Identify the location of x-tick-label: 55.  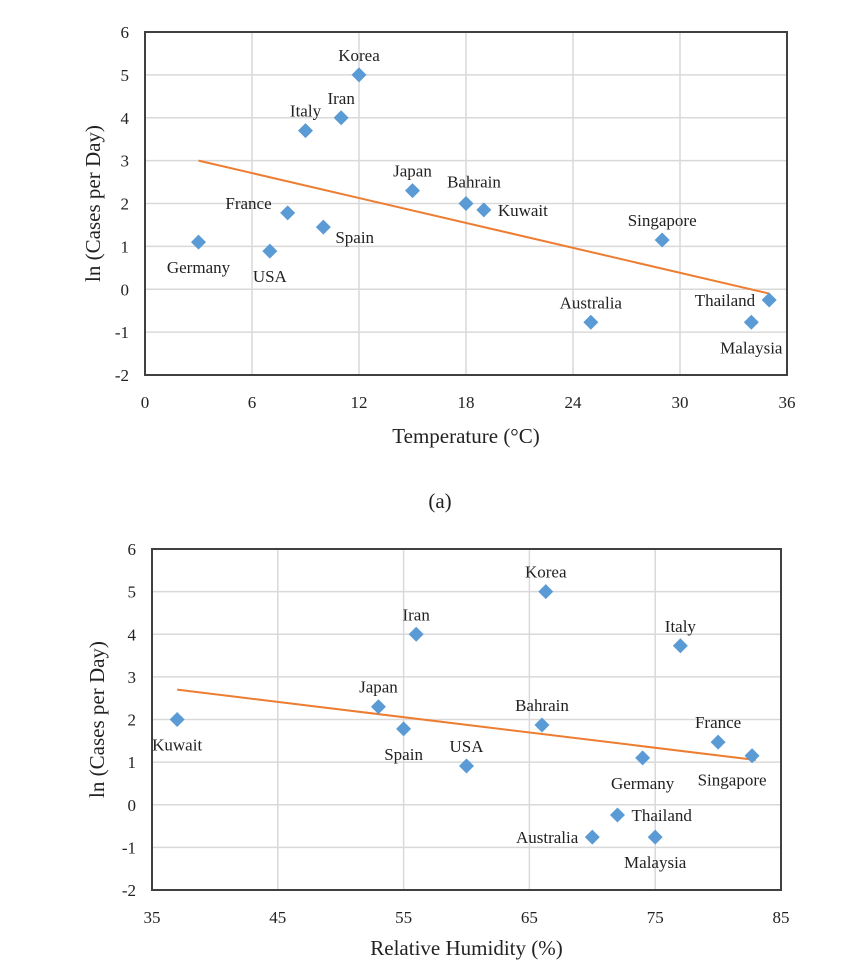
(403, 917).